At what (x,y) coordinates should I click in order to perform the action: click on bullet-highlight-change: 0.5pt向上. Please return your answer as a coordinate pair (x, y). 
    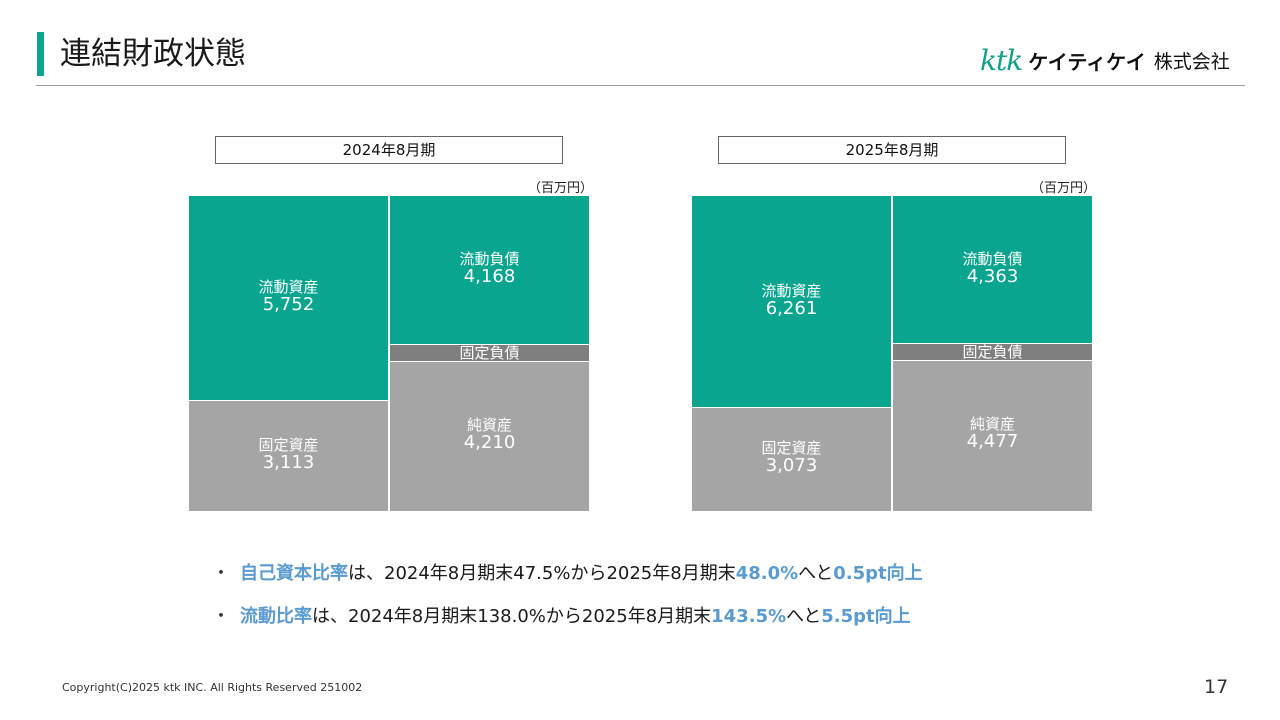
    Looking at the image, I should click on (878, 573).